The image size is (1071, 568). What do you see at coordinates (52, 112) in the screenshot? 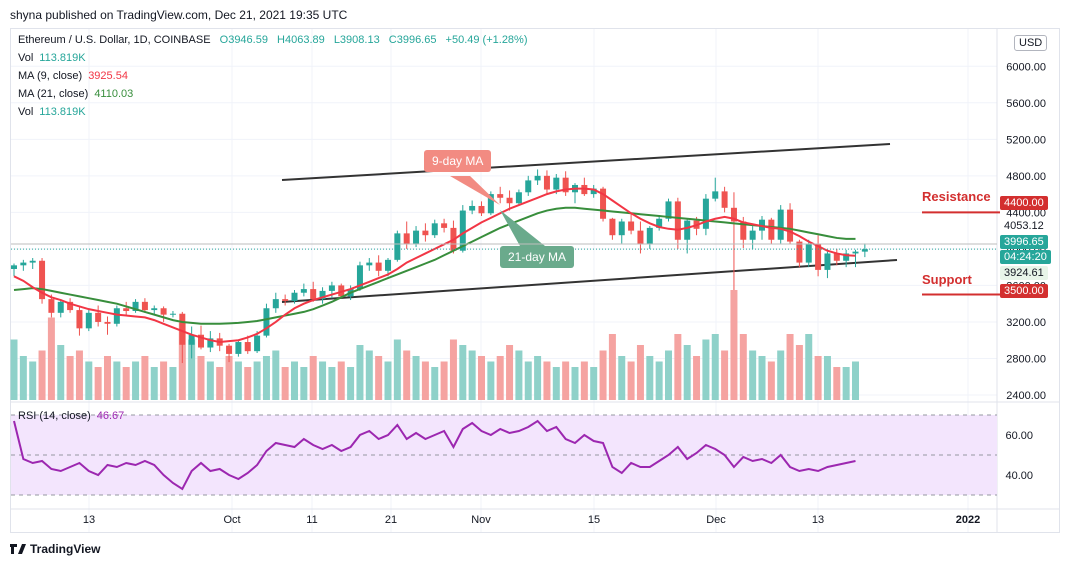
I see `legend-volume-2: Vol 113.819K` at bounding box center [52, 112].